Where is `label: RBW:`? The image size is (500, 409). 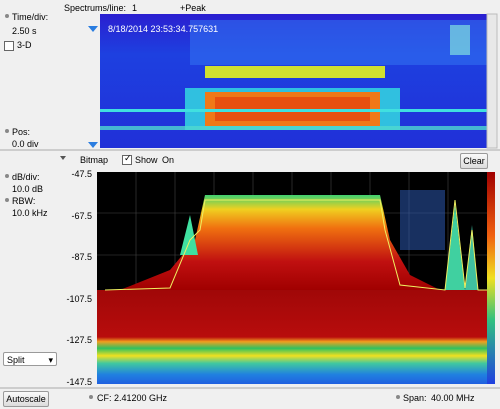 label: RBW: is located at coordinates (24, 201).